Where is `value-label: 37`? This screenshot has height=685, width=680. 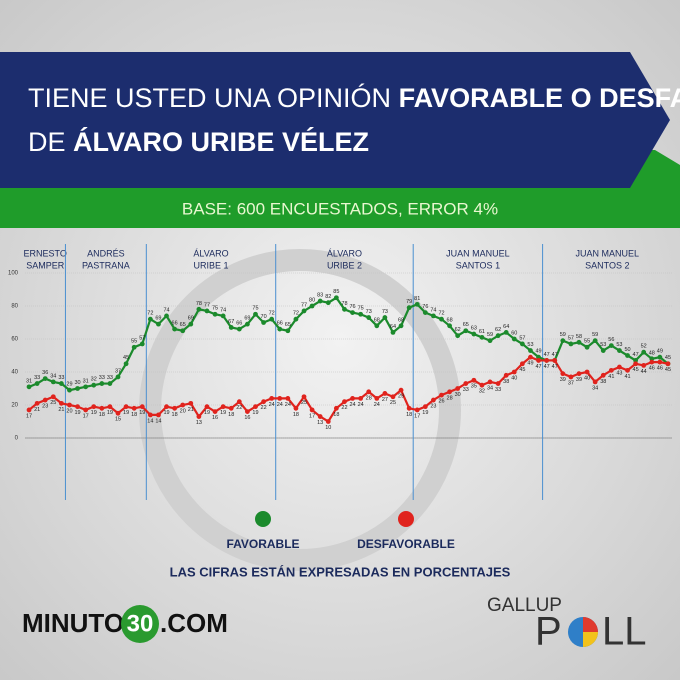 value-label: 37 is located at coordinates (118, 371).